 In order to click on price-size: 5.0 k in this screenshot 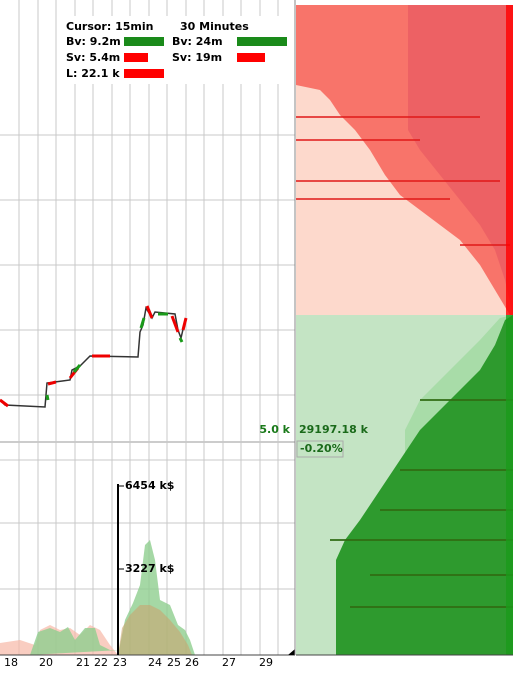, I will do `click(274, 429)`.